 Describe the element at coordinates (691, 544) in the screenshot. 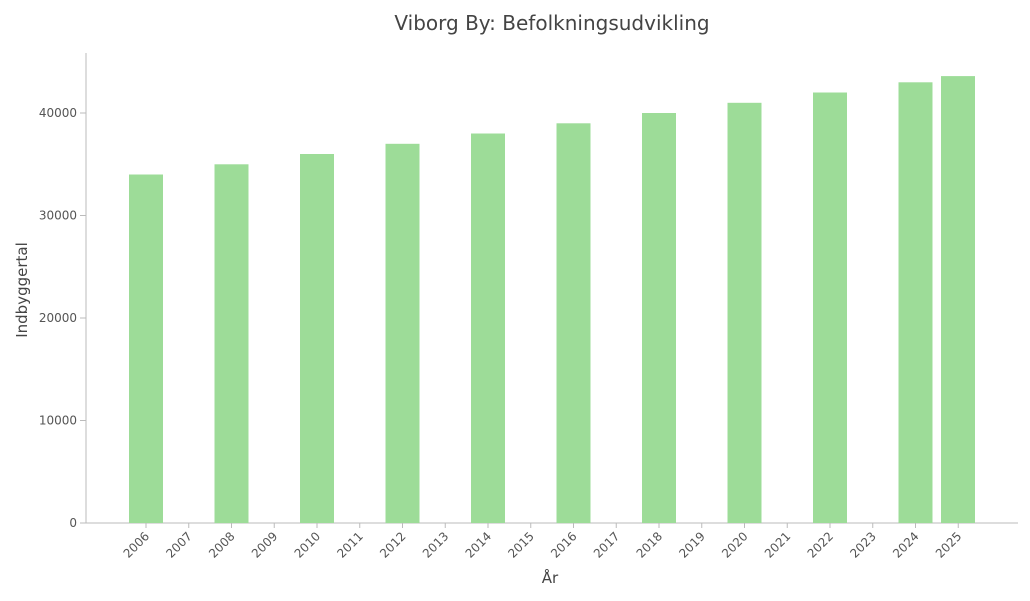

I see `x-tick-label: 2019` at that location.